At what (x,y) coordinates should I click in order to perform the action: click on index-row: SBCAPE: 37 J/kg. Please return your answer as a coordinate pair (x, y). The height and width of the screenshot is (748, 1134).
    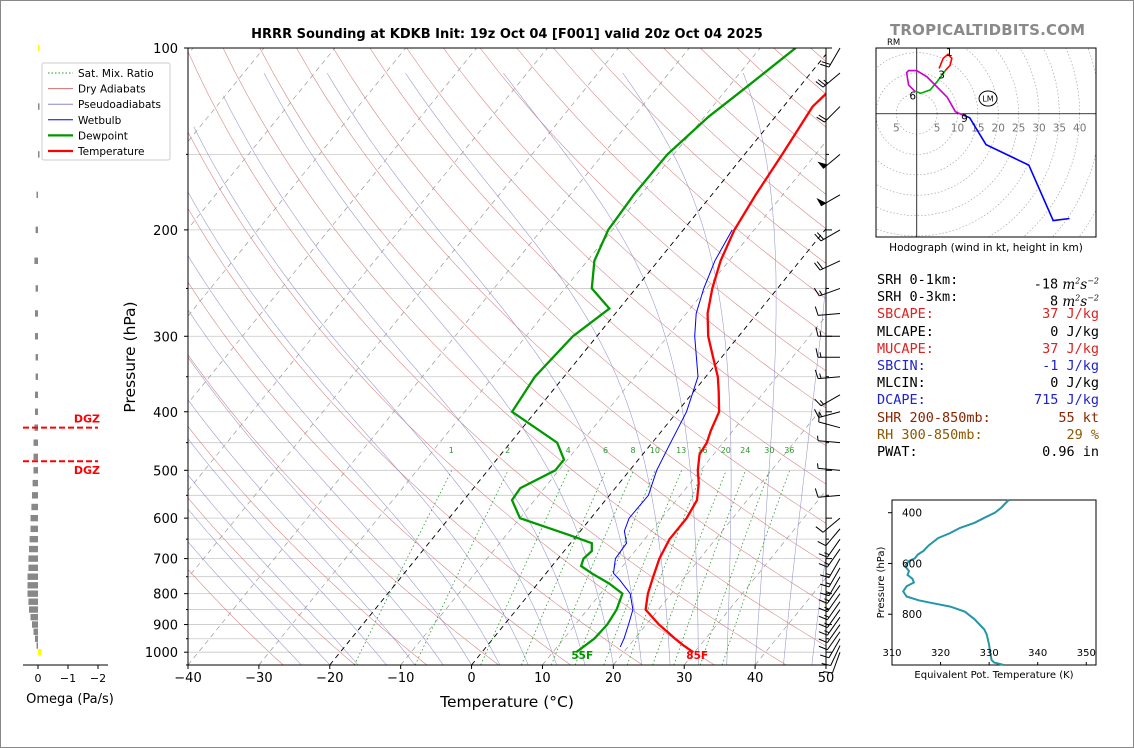
    Looking at the image, I should click on (988, 314).